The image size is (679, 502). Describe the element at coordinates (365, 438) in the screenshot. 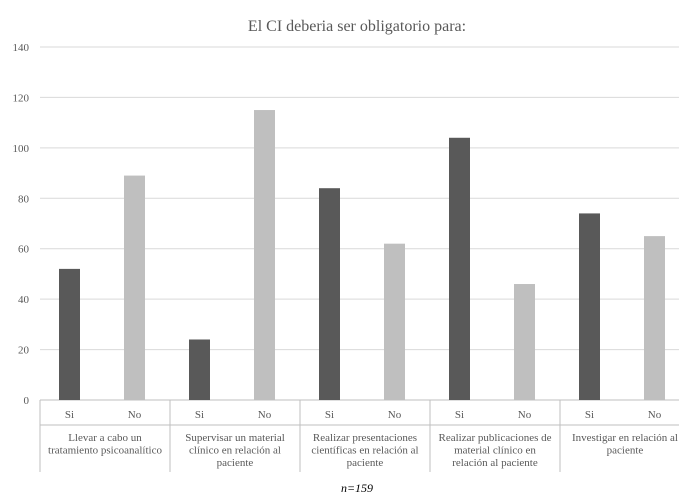

I see `x-group-label-line: Realizar presentaciones` at that location.